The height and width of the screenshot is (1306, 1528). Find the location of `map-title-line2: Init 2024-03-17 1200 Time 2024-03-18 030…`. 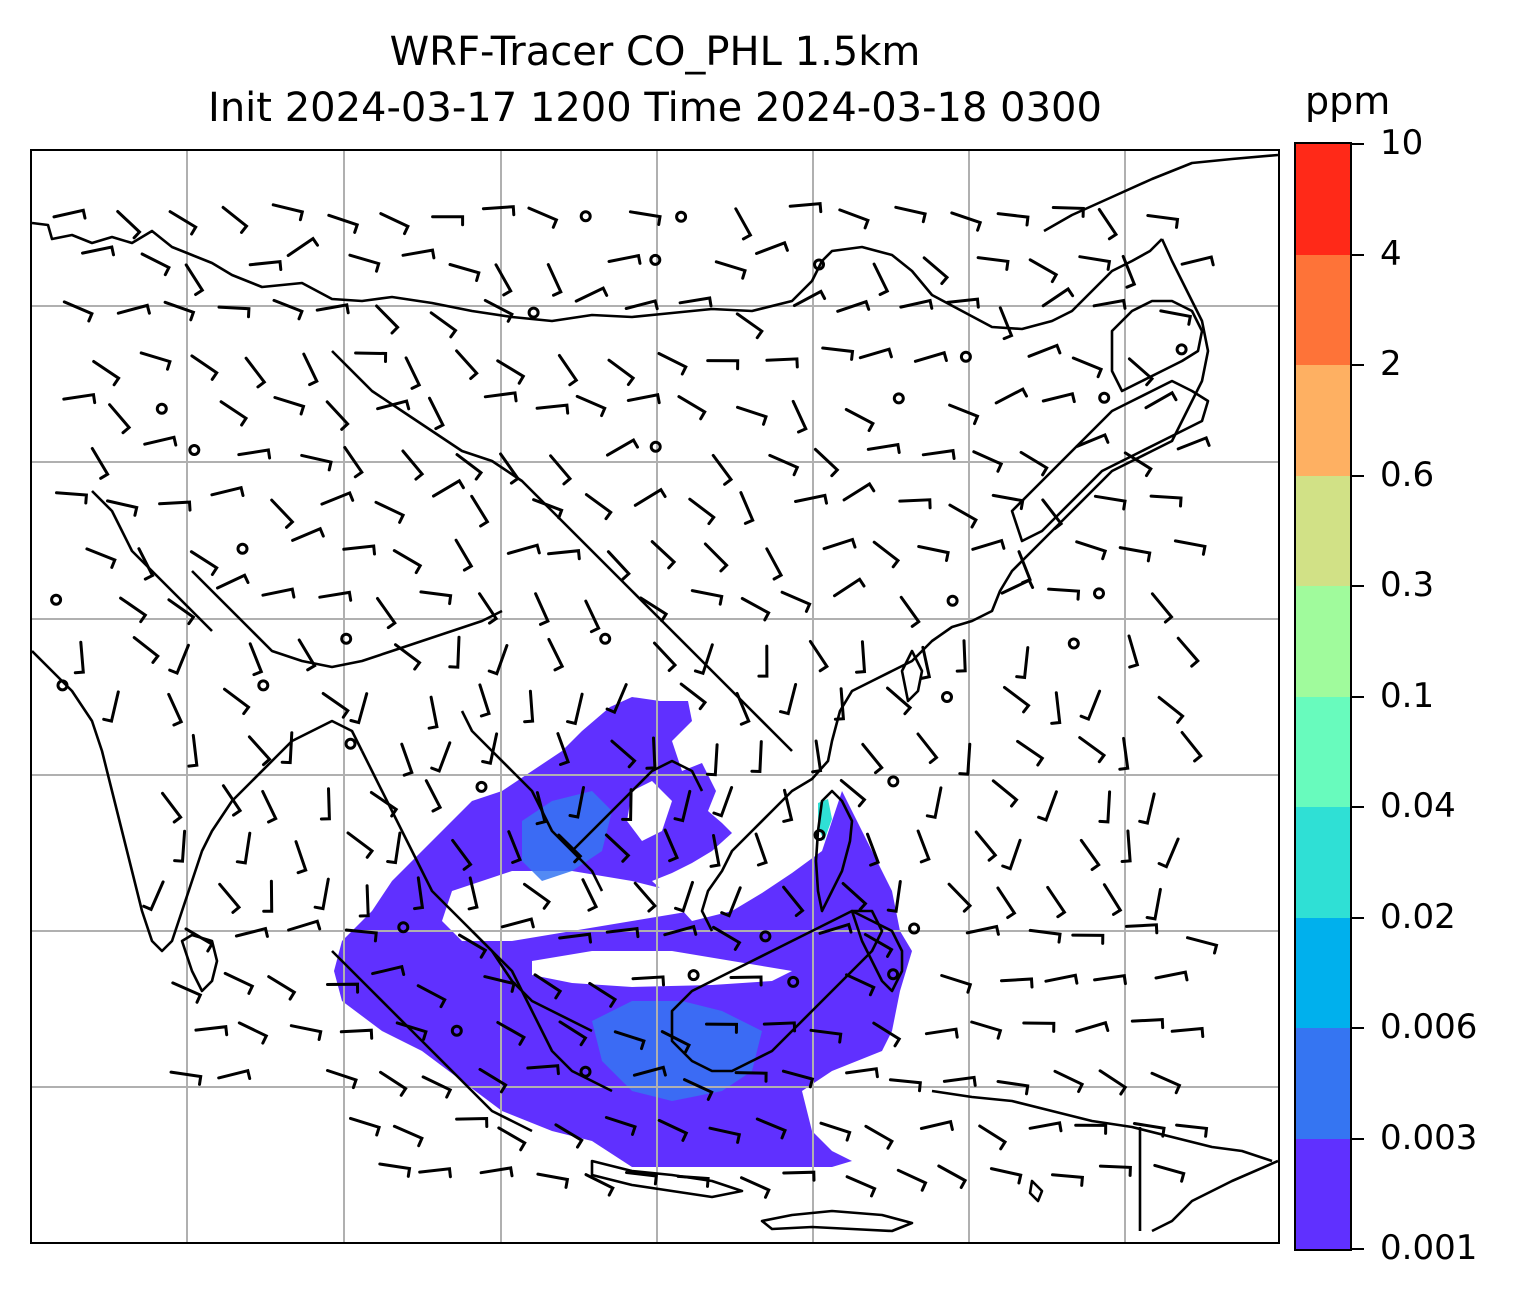

map-title-line2: Init 2024-03-17 1200 Time 2024-03-18 030… is located at coordinates (655, 108).